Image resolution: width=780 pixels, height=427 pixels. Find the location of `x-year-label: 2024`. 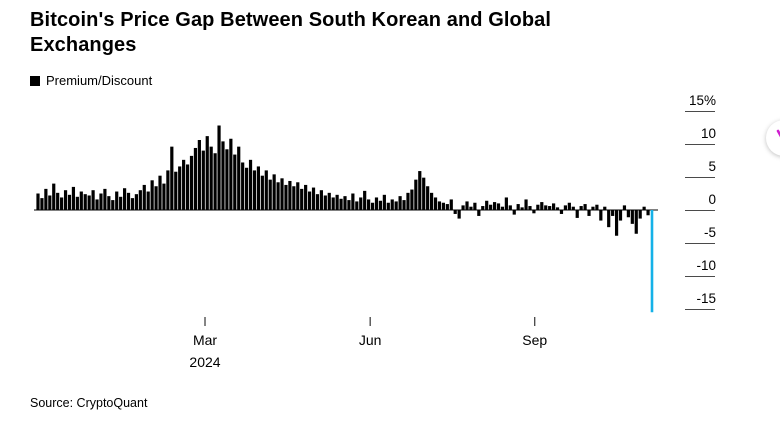

x-year-label: 2024 is located at coordinates (205, 362).